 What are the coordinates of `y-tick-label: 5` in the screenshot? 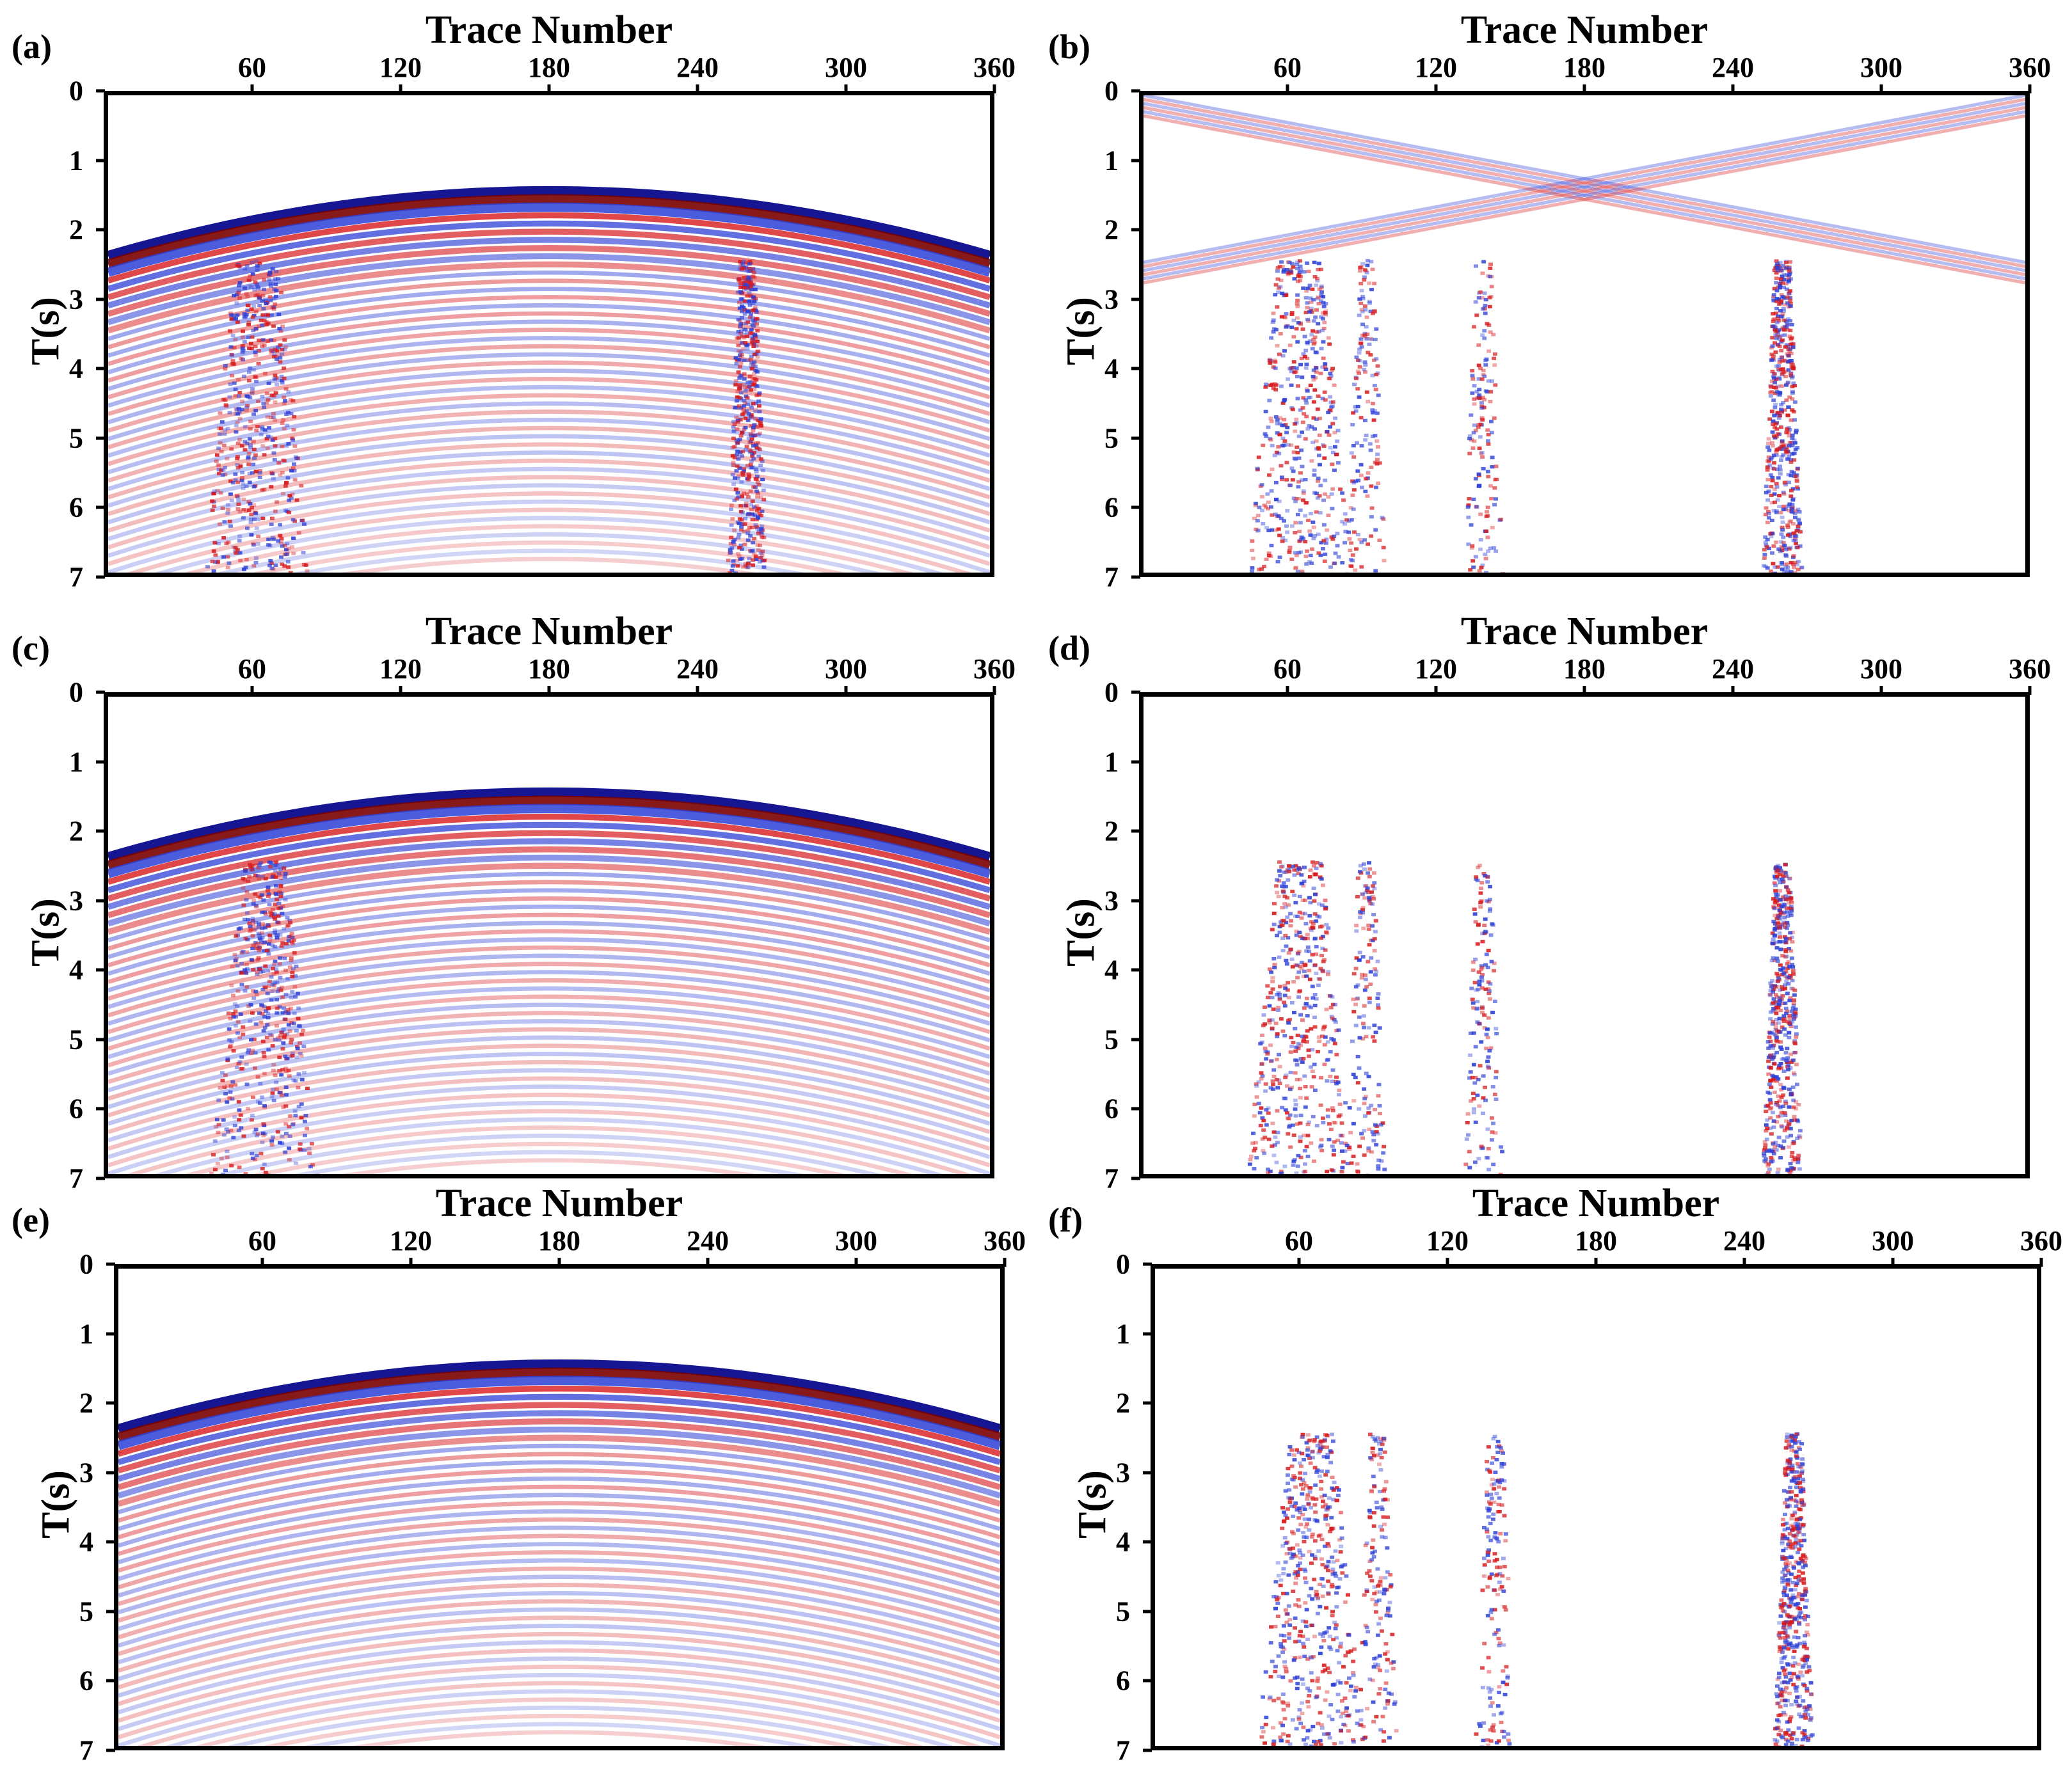 It's located at (1106, 1039).